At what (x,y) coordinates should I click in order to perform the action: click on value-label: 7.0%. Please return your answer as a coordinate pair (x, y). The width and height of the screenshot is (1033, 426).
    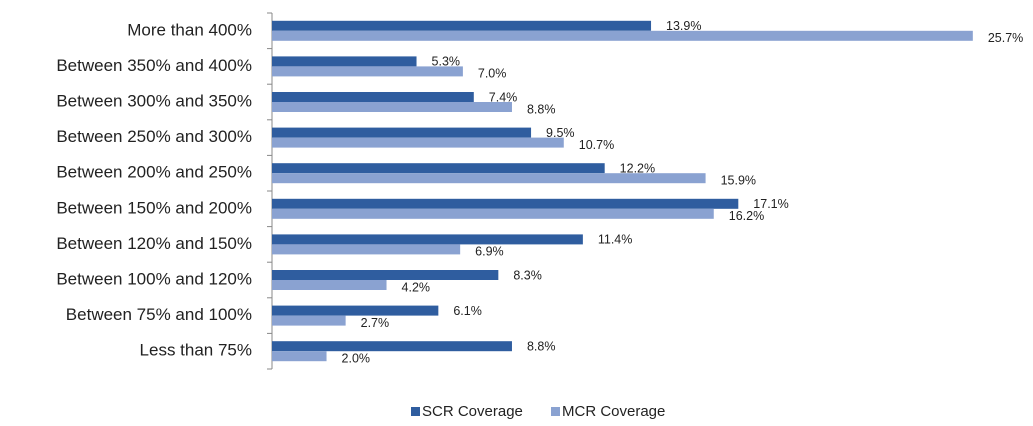
    Looking at the image, I should click on (492, 74).